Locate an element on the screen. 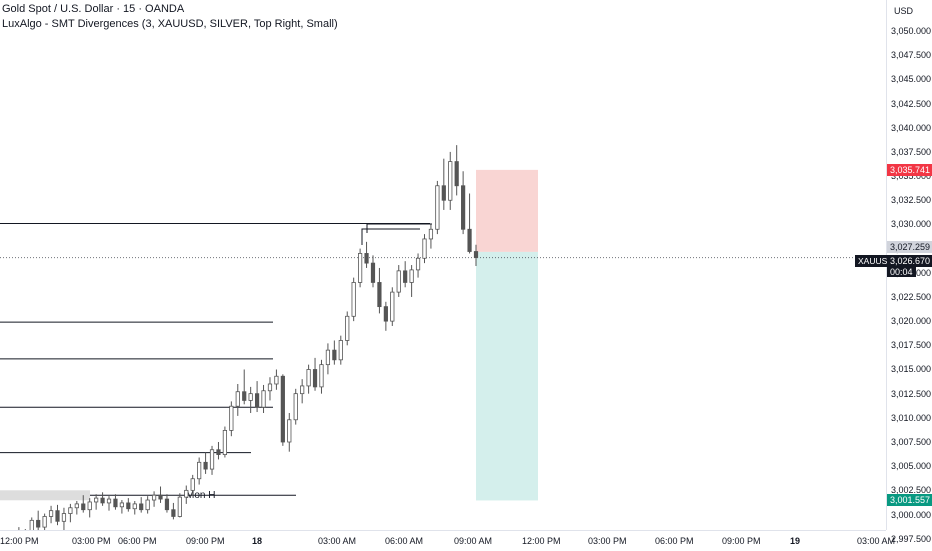 The image size is (932, 551). x-tick-label: 06:00 AM is located at coordinates (404, 541).